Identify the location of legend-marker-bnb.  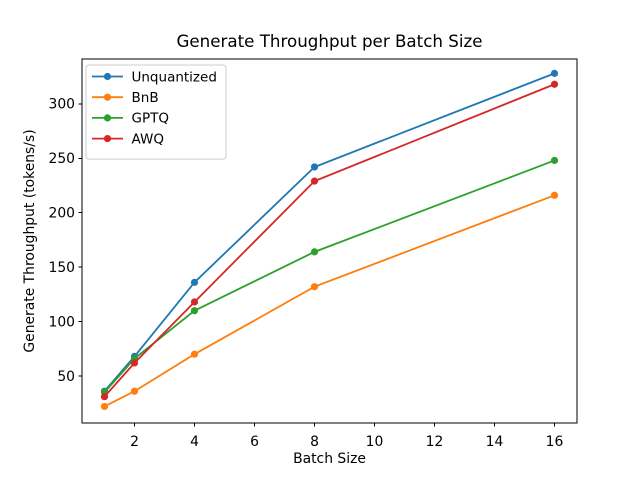
(107, 97).